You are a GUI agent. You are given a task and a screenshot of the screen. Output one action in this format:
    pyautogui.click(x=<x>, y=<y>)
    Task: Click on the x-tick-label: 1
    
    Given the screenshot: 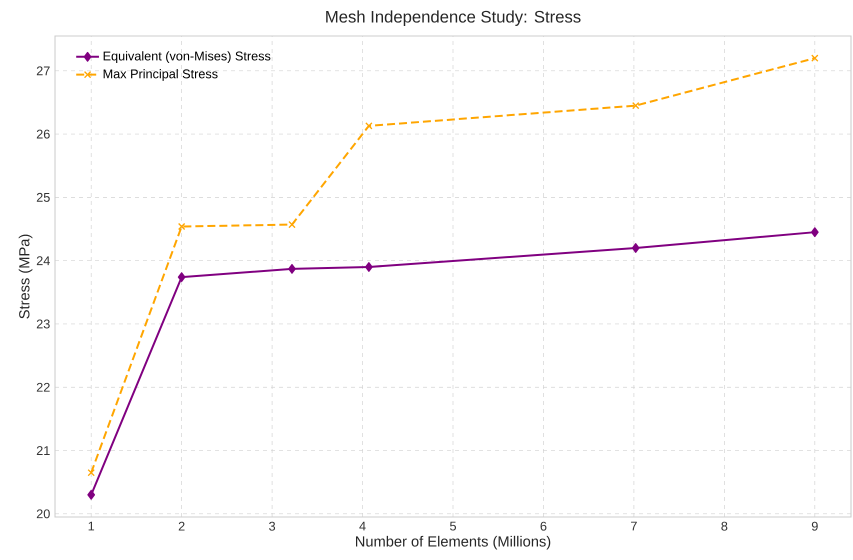 What is the action you would take?
    pyautogui.click(x=91, y=526)
    